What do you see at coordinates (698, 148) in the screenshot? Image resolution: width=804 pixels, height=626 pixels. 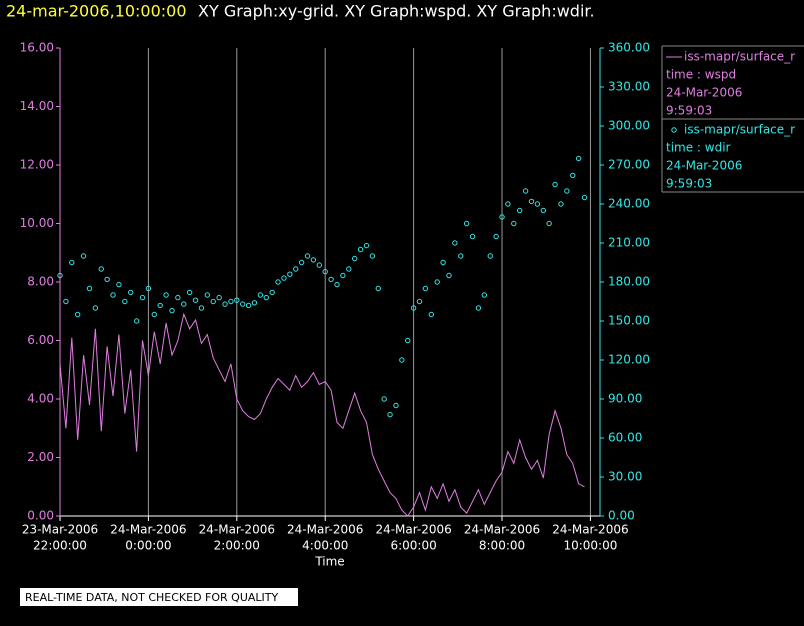 I see `legend-detail: time : wdir` at bounding box center [698, 148].